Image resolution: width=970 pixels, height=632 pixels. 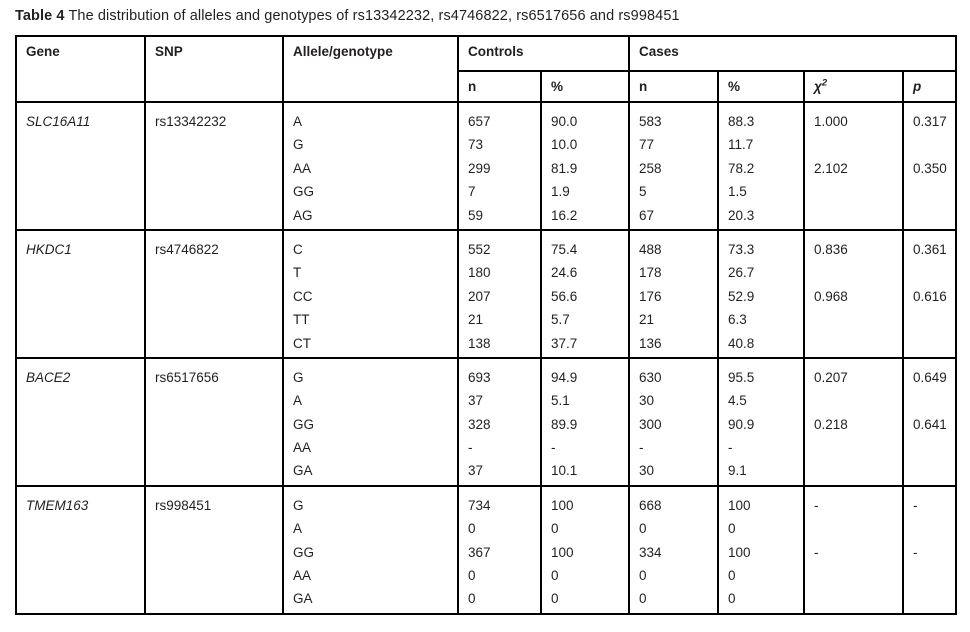 I want to click on p-value-cell: 0.361 0.616, so click(x=929, y=293).